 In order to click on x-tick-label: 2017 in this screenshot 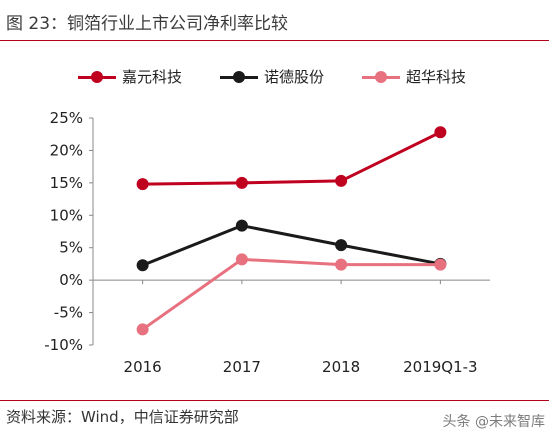, I will do `click(242, 367)`.